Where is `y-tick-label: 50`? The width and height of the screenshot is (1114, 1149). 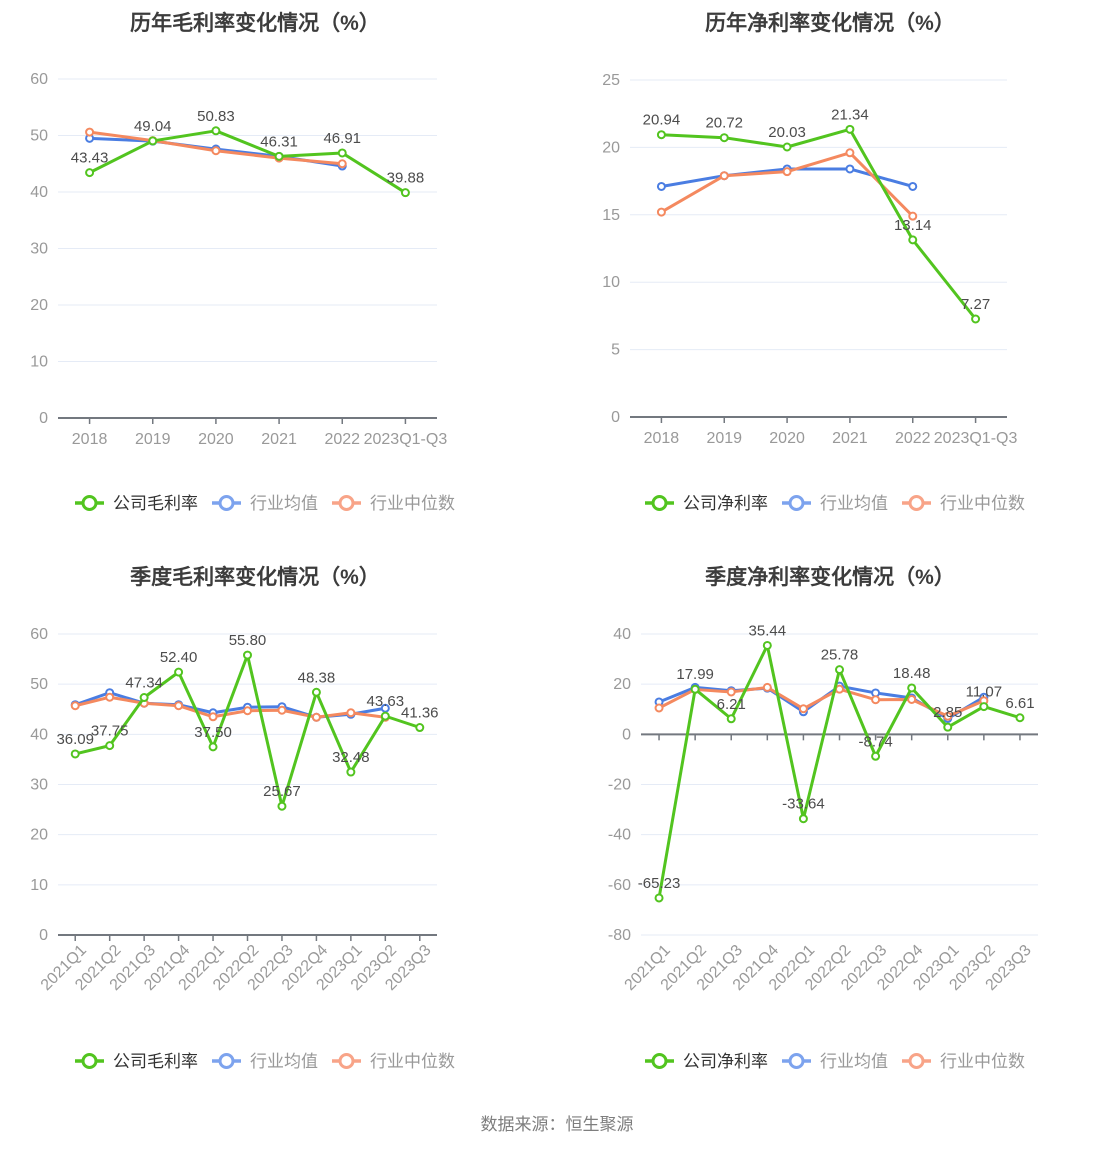 y-tick-label: 50 is located at coordinates (39, 684).